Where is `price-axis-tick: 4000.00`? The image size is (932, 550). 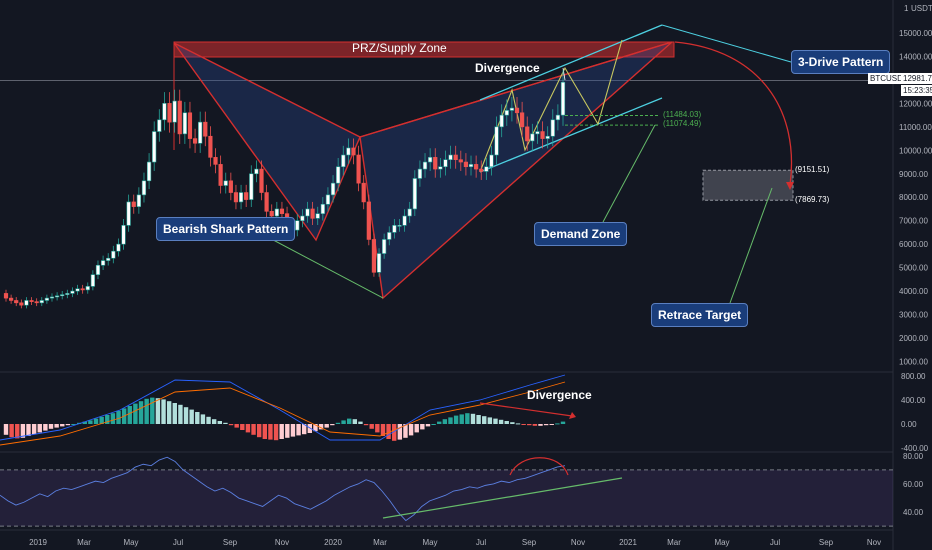 price-axis-tick: 4000.00 is located at coordinates (913, 291).